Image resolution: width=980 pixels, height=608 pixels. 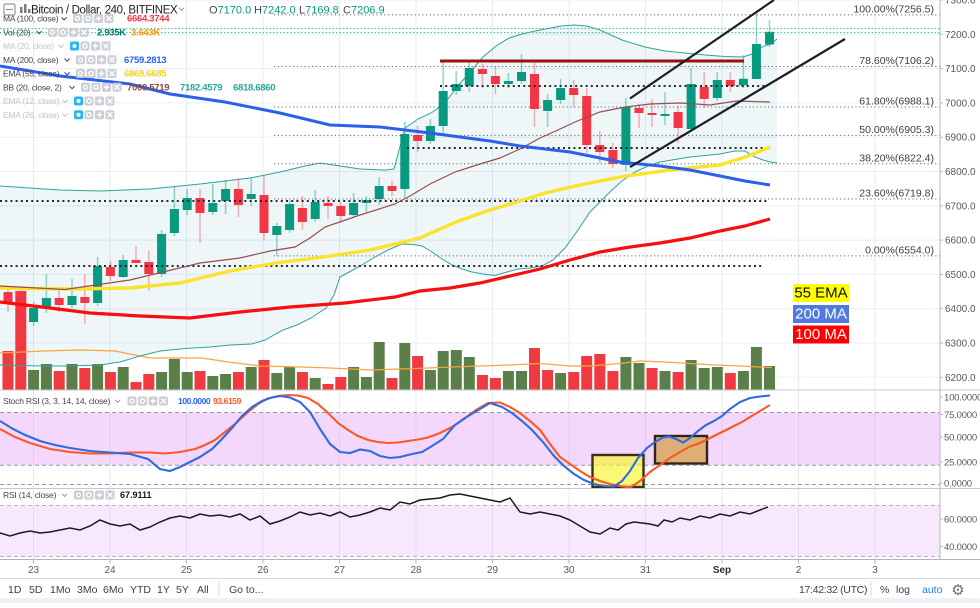 What do you see at coordinates (896, 130) in the screenshot?
I see `svg-text: 50.00%(6905.3)` at bounding box center [896, 130].